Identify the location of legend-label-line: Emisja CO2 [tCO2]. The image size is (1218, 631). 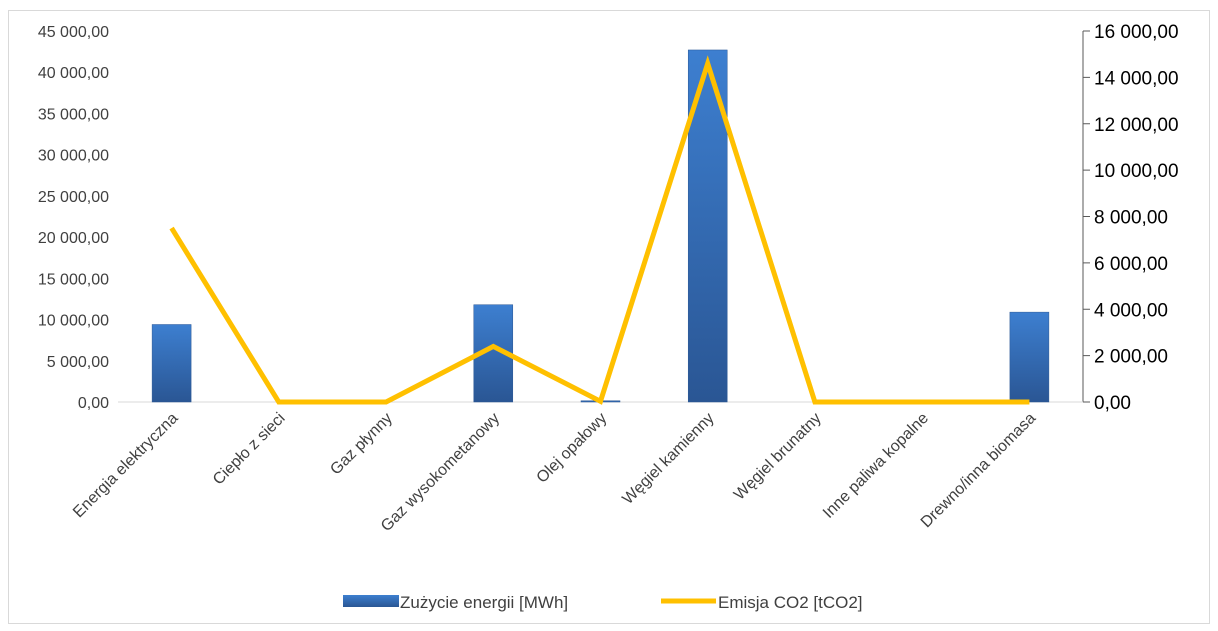
(790, 602).